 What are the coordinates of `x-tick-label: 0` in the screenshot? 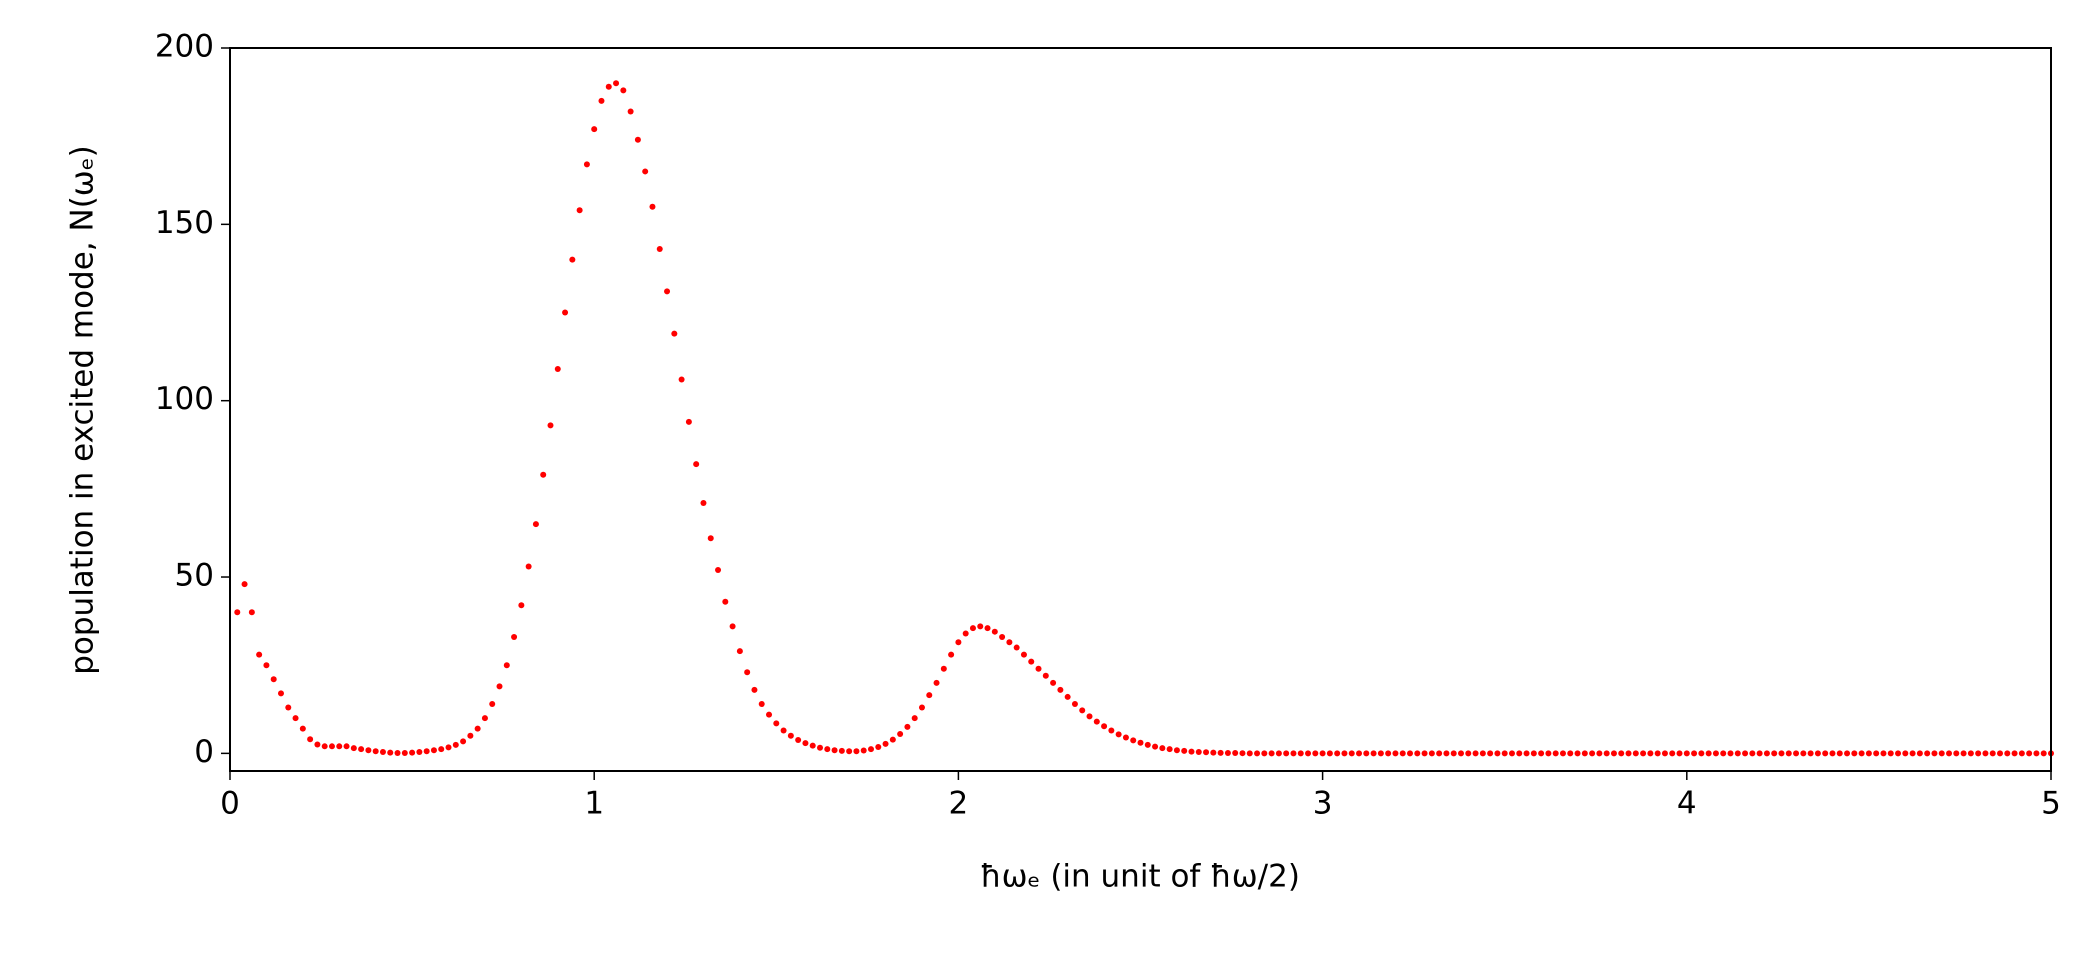 It's located at (230, 804).